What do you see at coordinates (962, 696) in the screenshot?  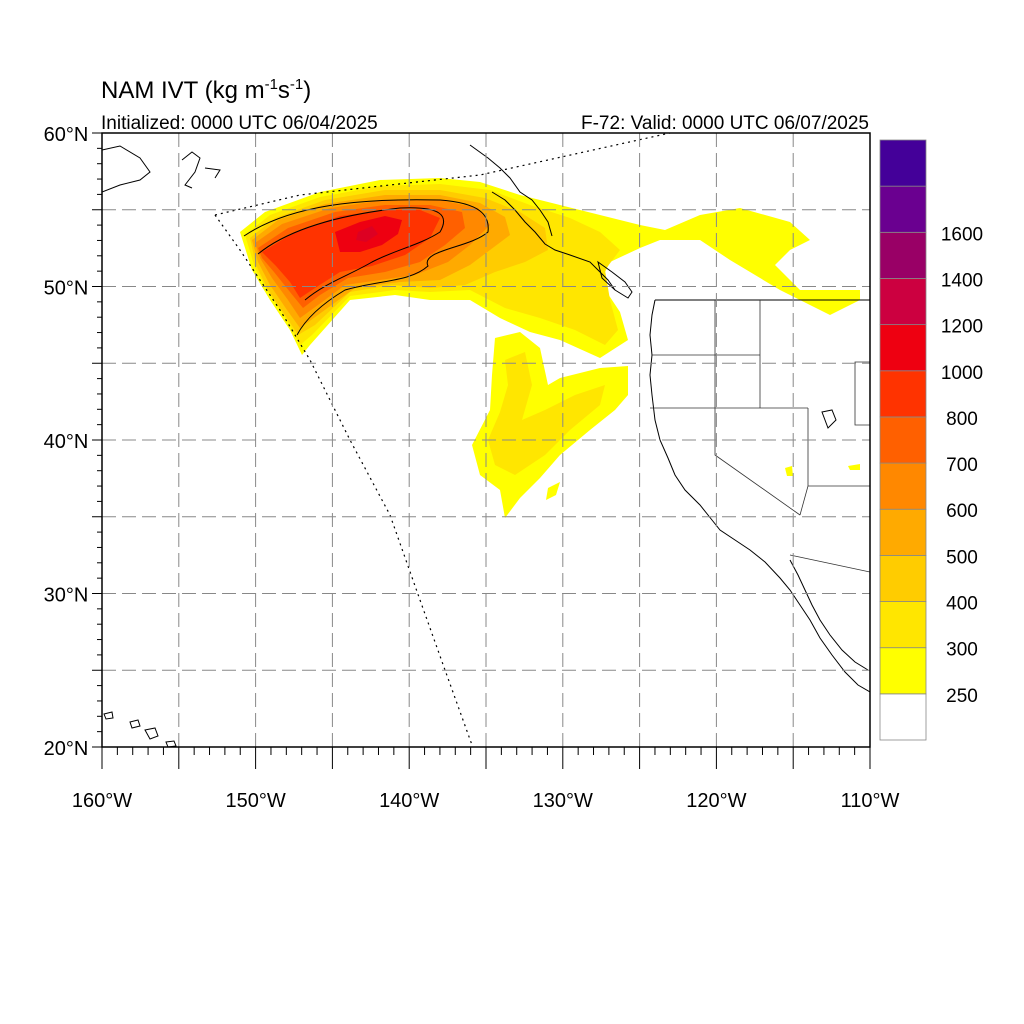 I see `colorbar-label: 250` at bounding box center [962, 696].